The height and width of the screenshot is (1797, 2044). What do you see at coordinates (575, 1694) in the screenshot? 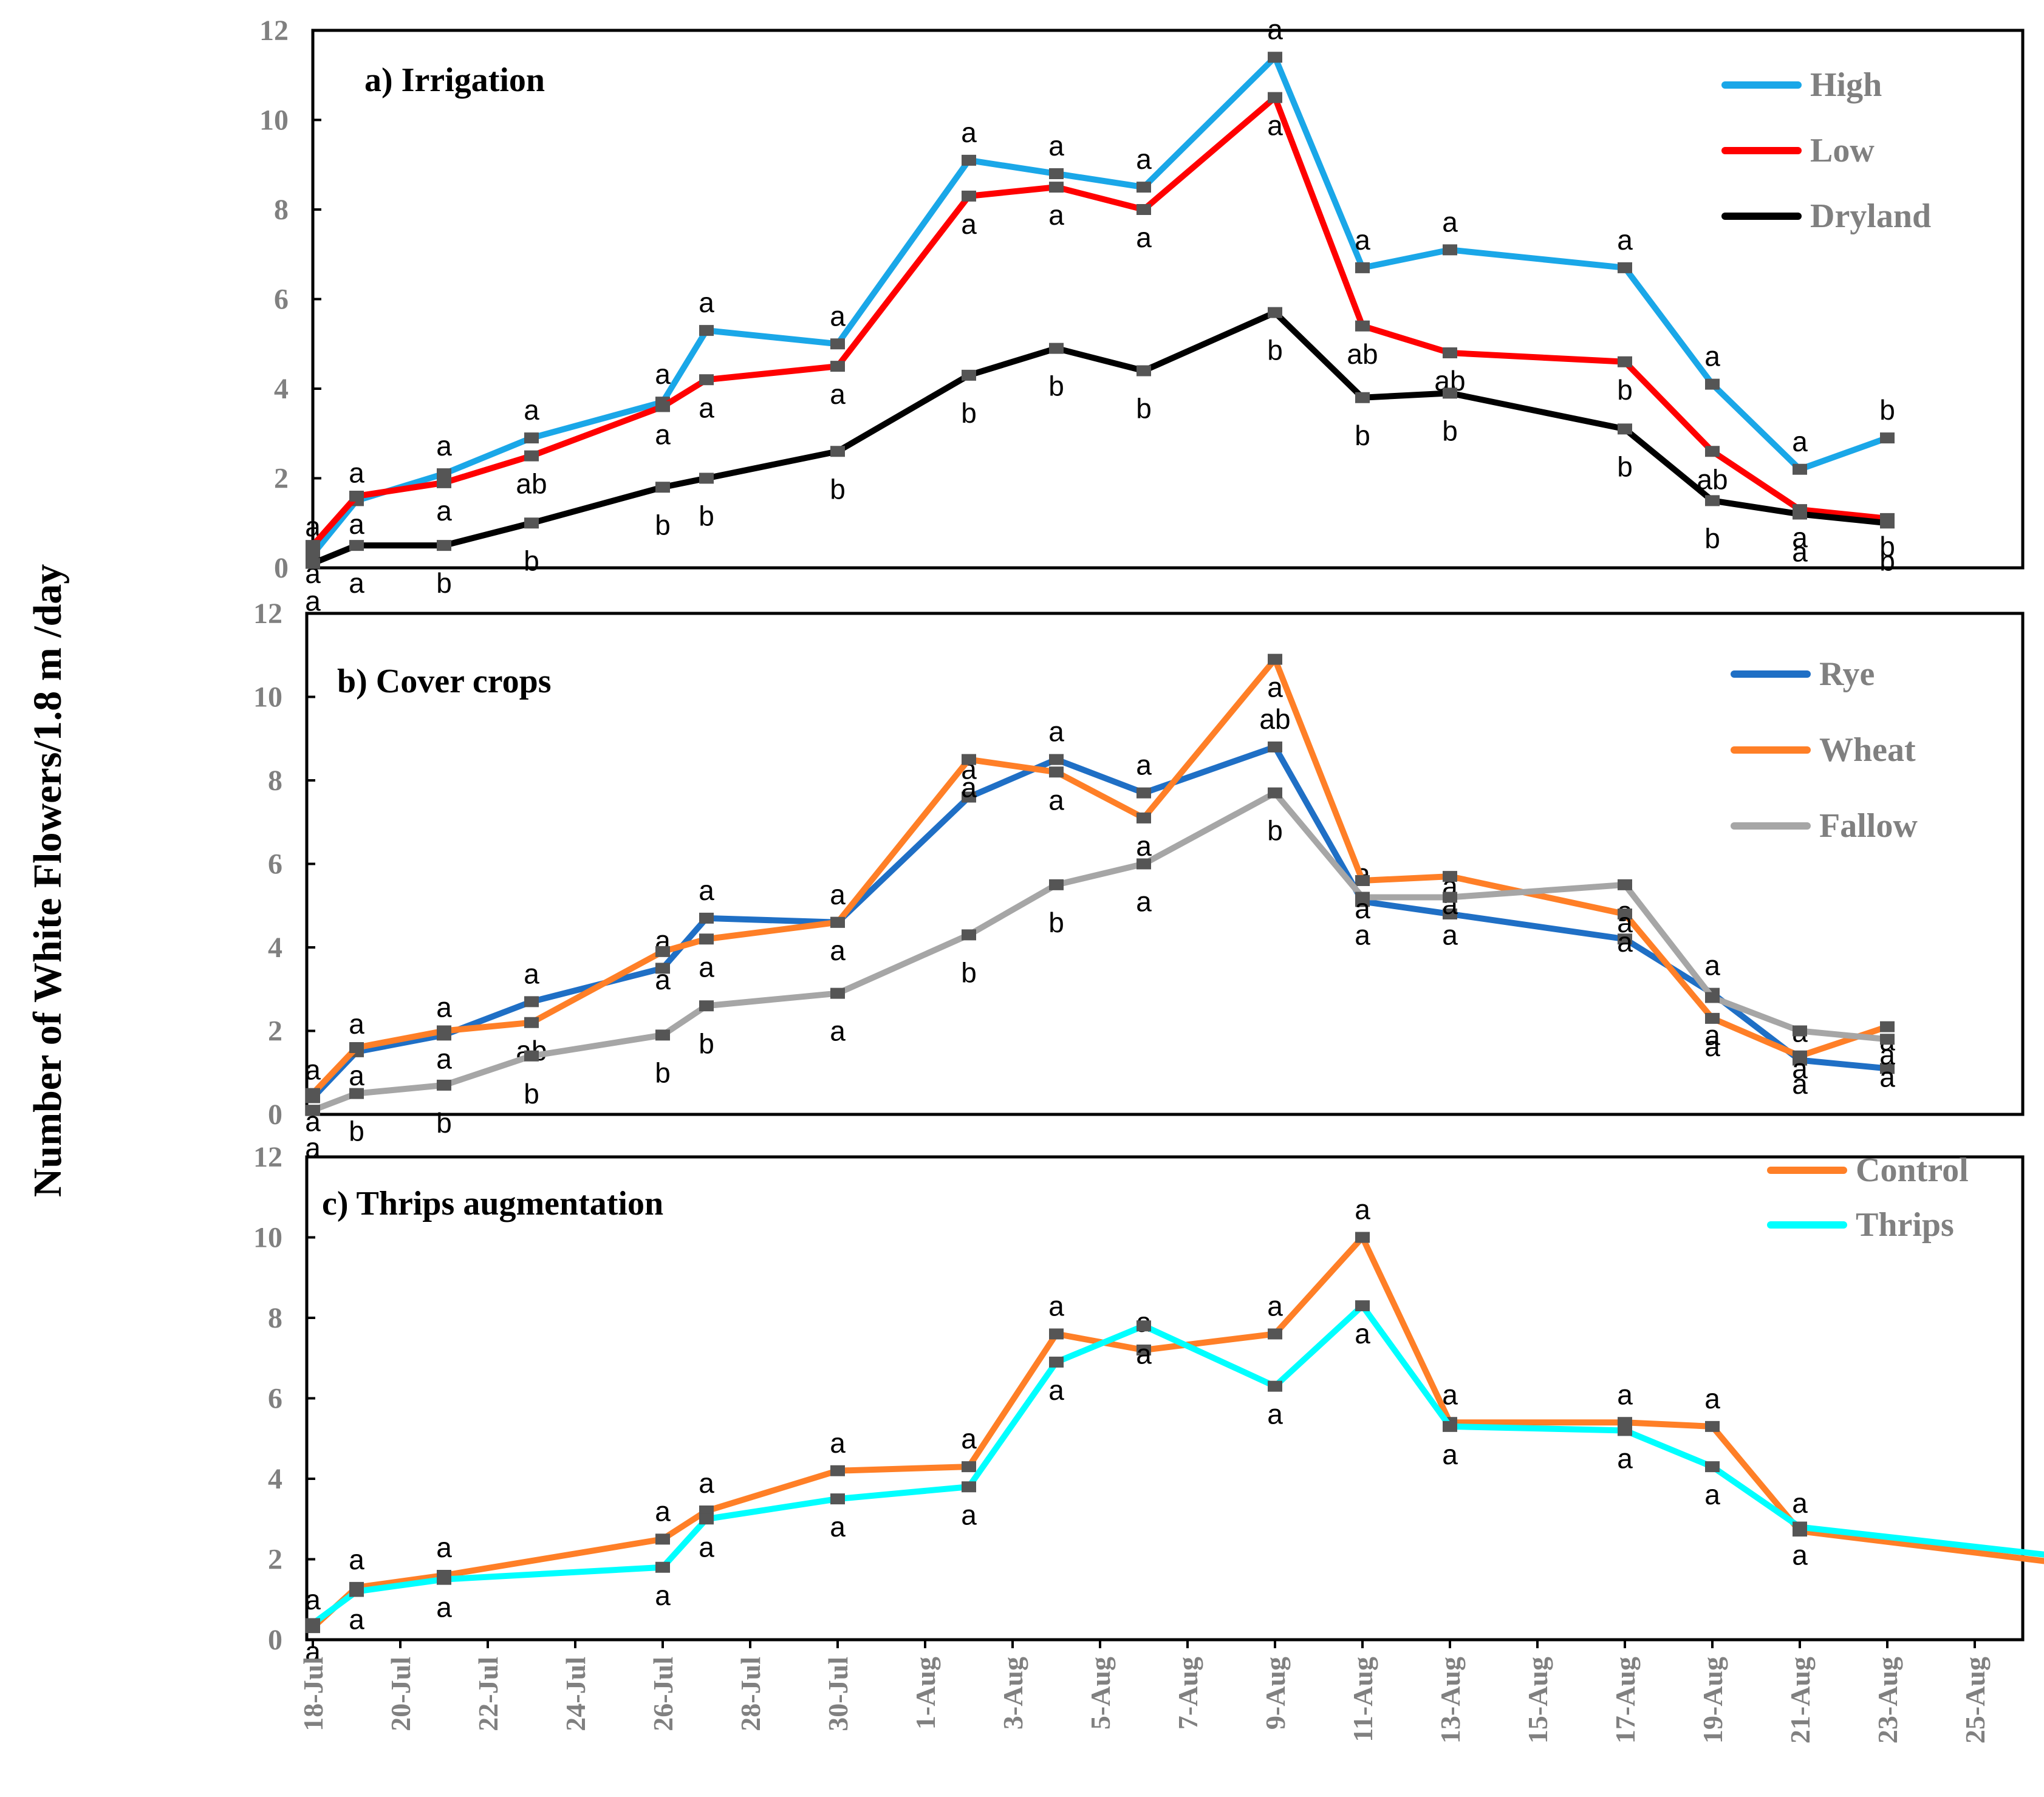
I see `x-tick-label: 24-Jul` at bounding box center [575, 1694].